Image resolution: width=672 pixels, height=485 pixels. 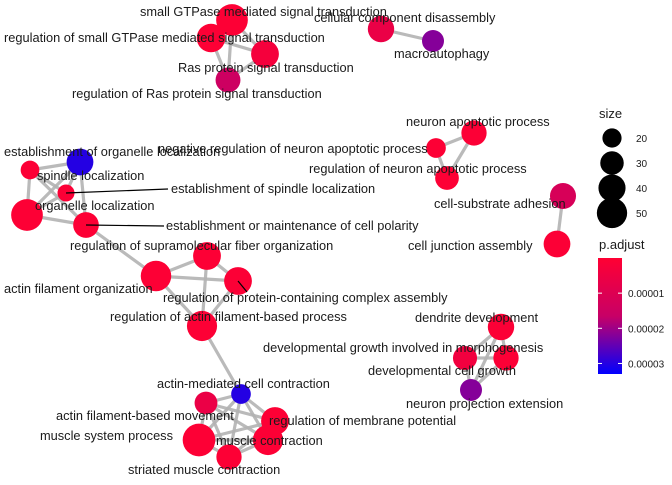 I want to click on p-adjust-tick-label: 0.00002, so click(x=646, y=329).